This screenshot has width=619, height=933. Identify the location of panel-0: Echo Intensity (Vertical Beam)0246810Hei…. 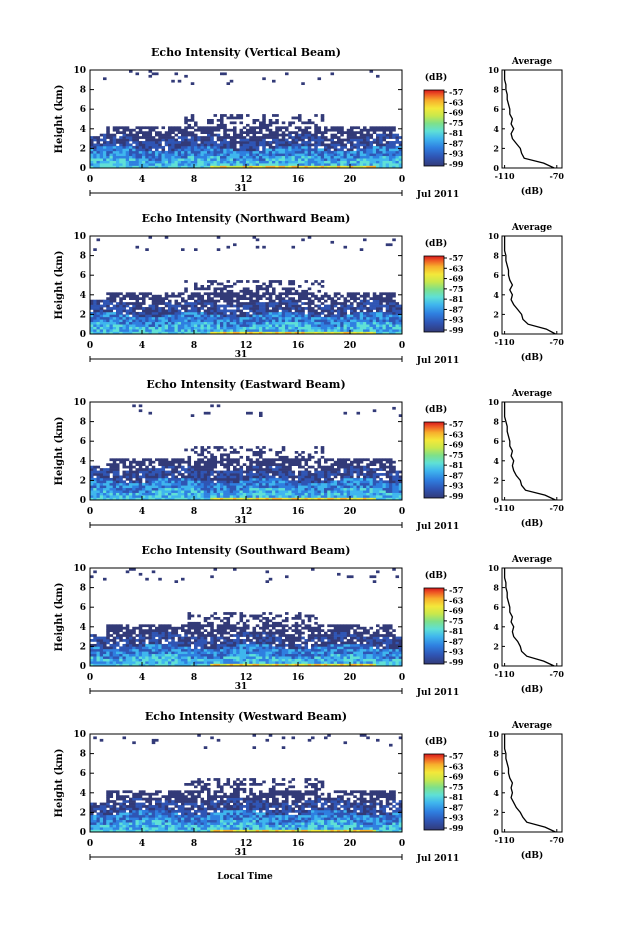
(309, 123).